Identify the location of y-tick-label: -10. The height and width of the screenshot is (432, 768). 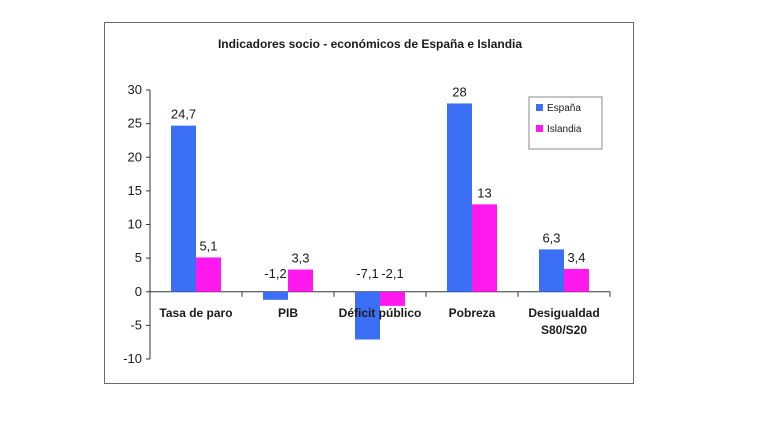
(132, 358).